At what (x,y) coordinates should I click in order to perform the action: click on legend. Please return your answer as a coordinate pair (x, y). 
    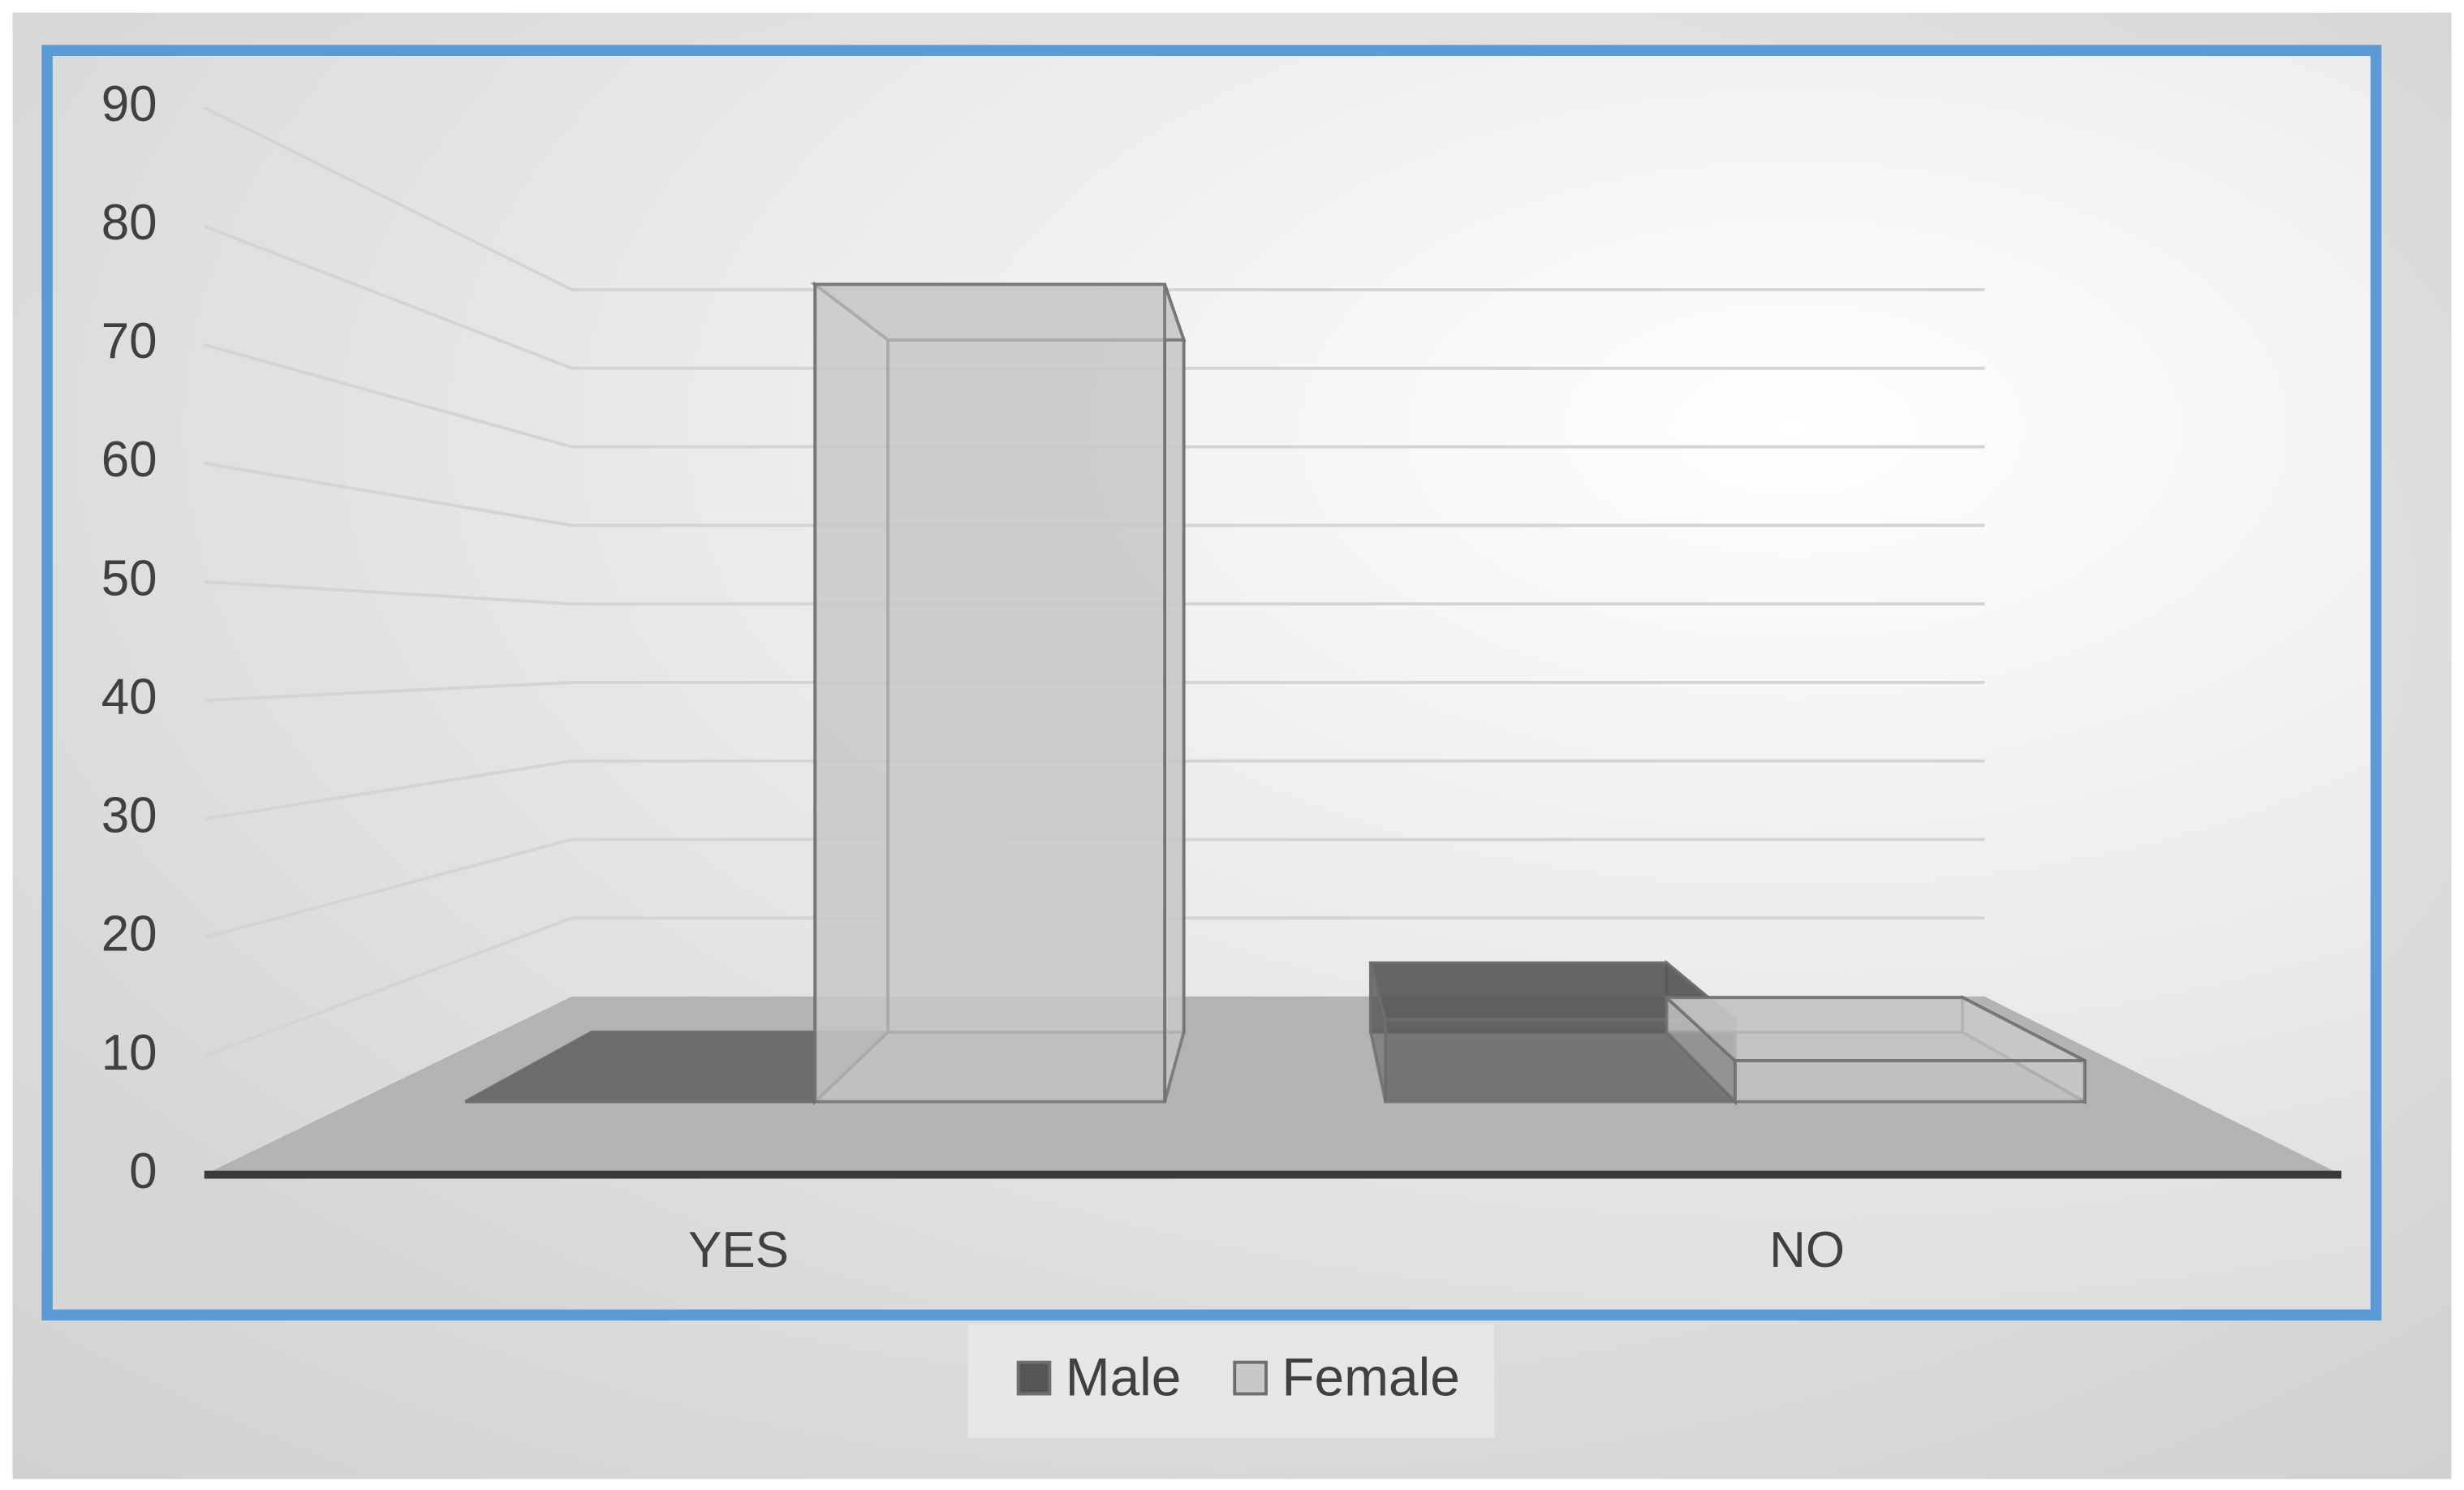
    Looking at the image, I should click on (1231, 1381).